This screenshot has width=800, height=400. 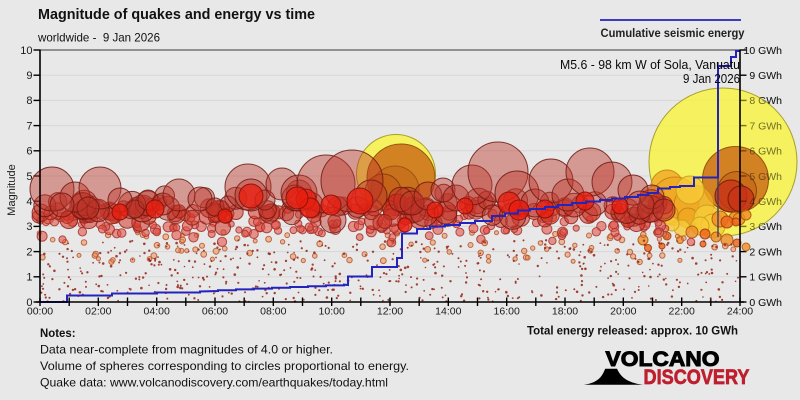 I want to click on svg-text: 20:00, so click(x=623, y=312).